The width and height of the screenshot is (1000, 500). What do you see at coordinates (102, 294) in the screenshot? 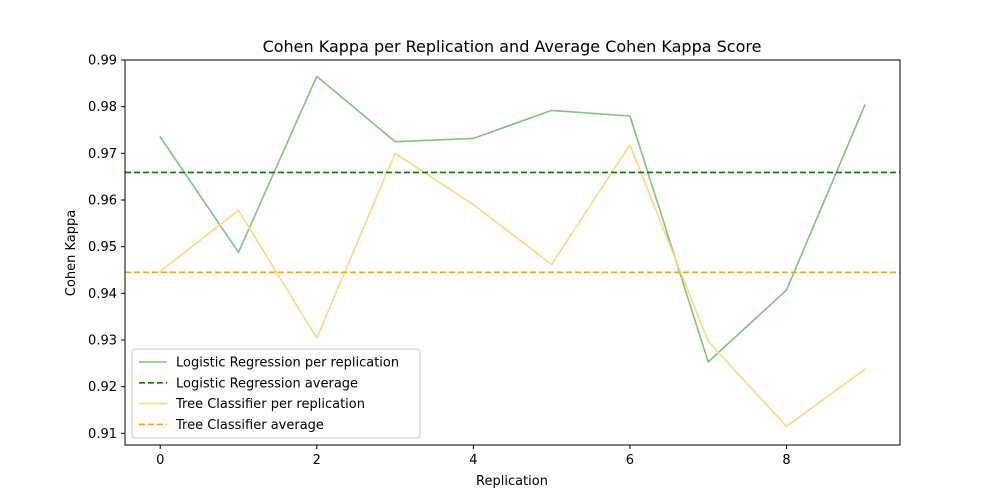
I see `y-tick-label: 0.94` at bounding box center [102, 294].